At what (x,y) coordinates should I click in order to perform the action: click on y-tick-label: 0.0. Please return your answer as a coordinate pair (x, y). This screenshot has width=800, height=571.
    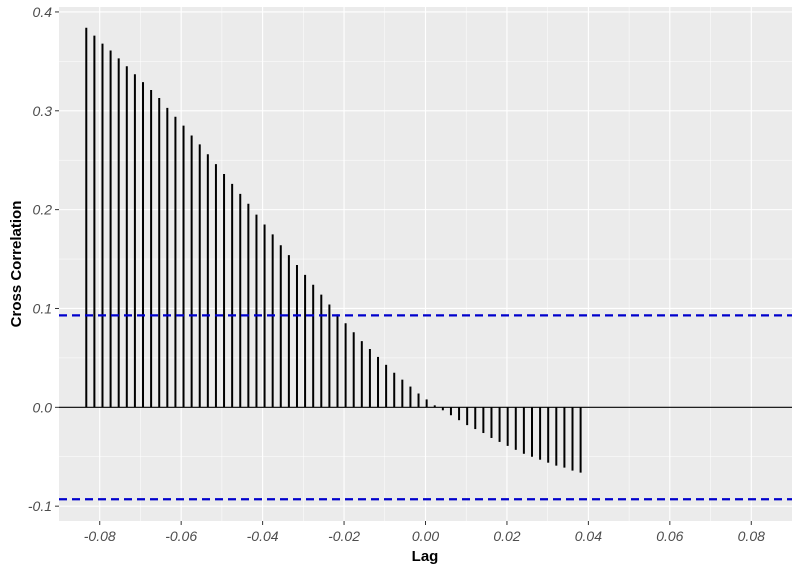
    Looking at the image, I should click on (43, 407).